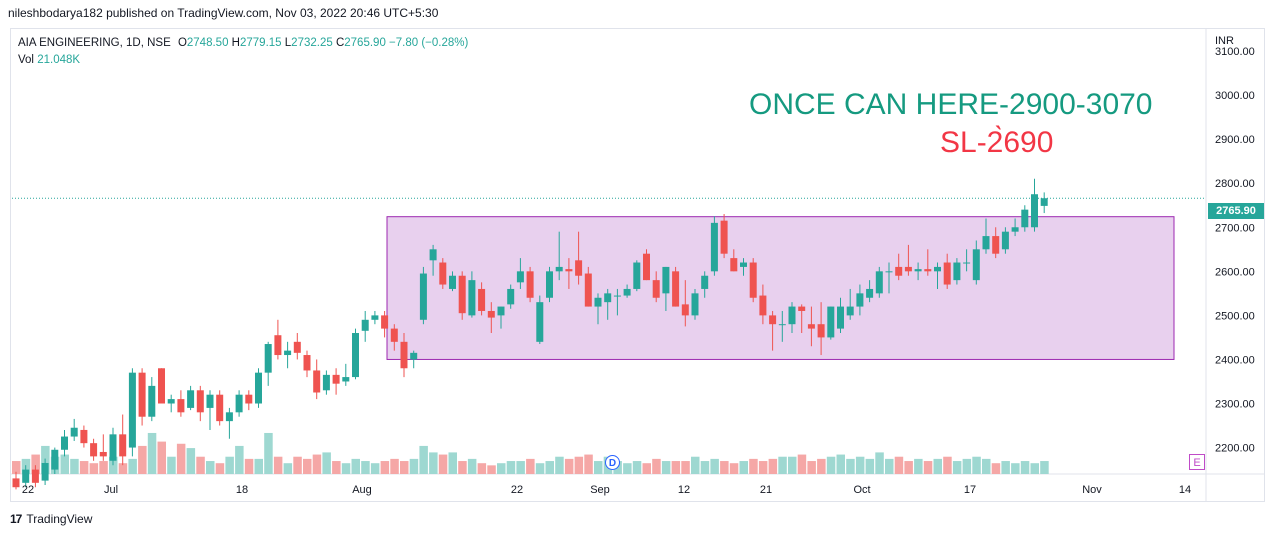  What do you see at coordinates (1235, 360) in the screenshot?
I see `y-tick-label: 2400.00` at bounding box center [1235, 360].